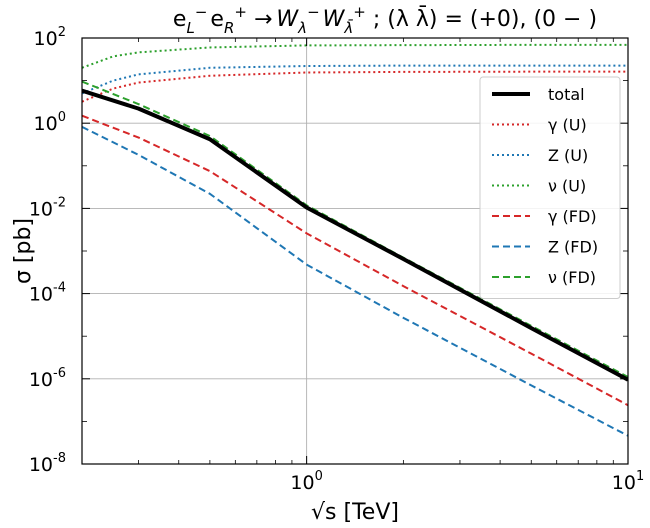 This screenshot has height=528, width=650. Describe the element at coordinates (355, 79) in the screenshot. I see `series-line-z-u` at that location.